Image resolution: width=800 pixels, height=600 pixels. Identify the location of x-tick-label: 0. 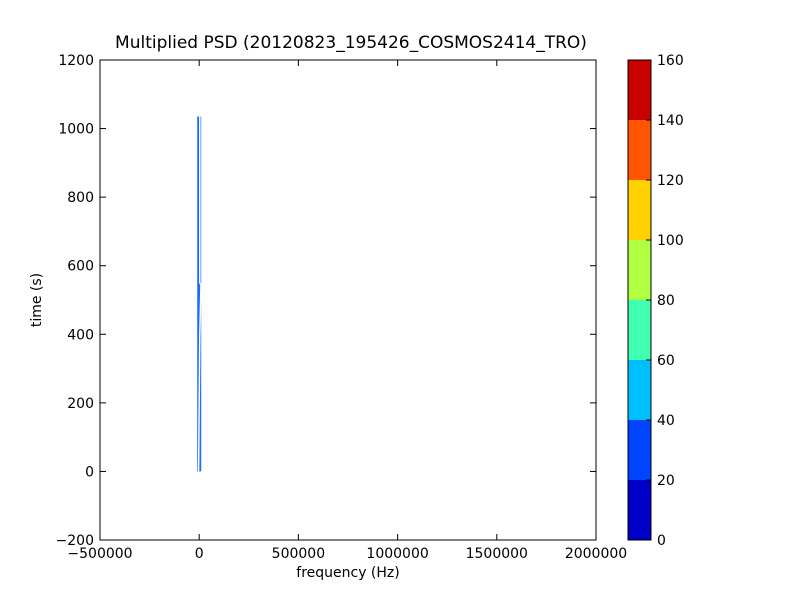
(199, 554).